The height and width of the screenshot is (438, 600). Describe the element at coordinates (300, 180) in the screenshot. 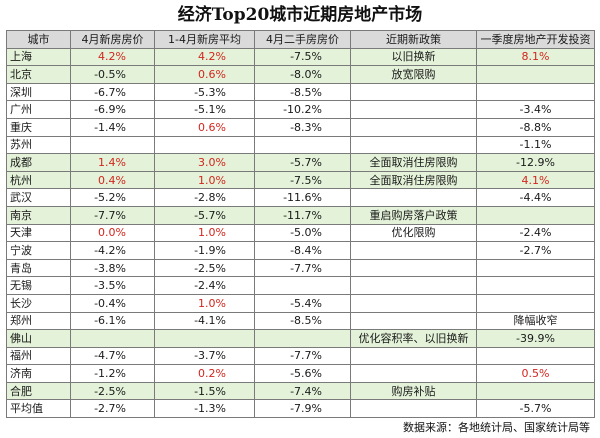

I see `table-row: 杭州 0.4% 1.0% -7.5% 全面取消住房限购 4.1%` at that location.